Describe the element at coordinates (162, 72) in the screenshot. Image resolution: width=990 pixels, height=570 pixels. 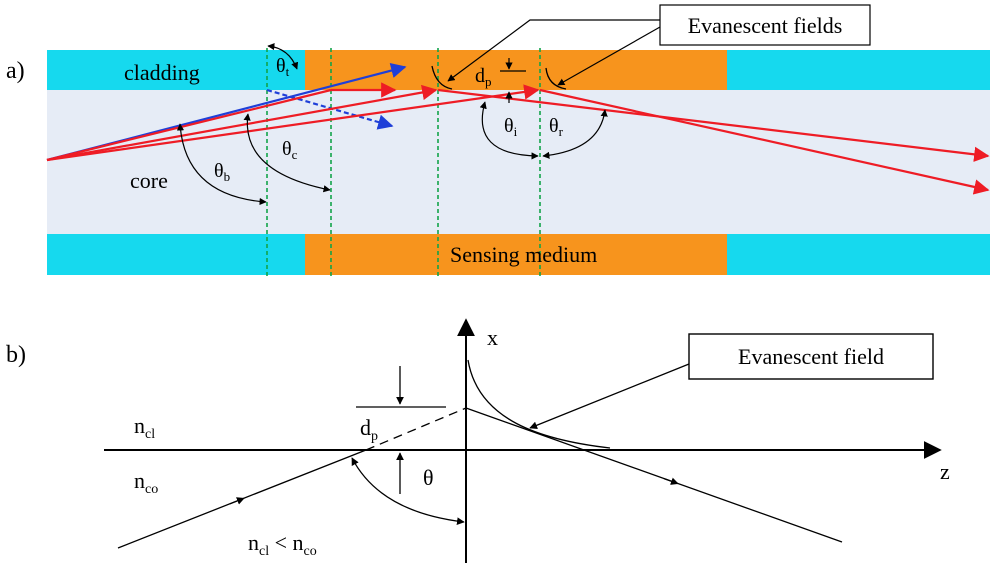
I see `cladding-label: cladding` at that location.